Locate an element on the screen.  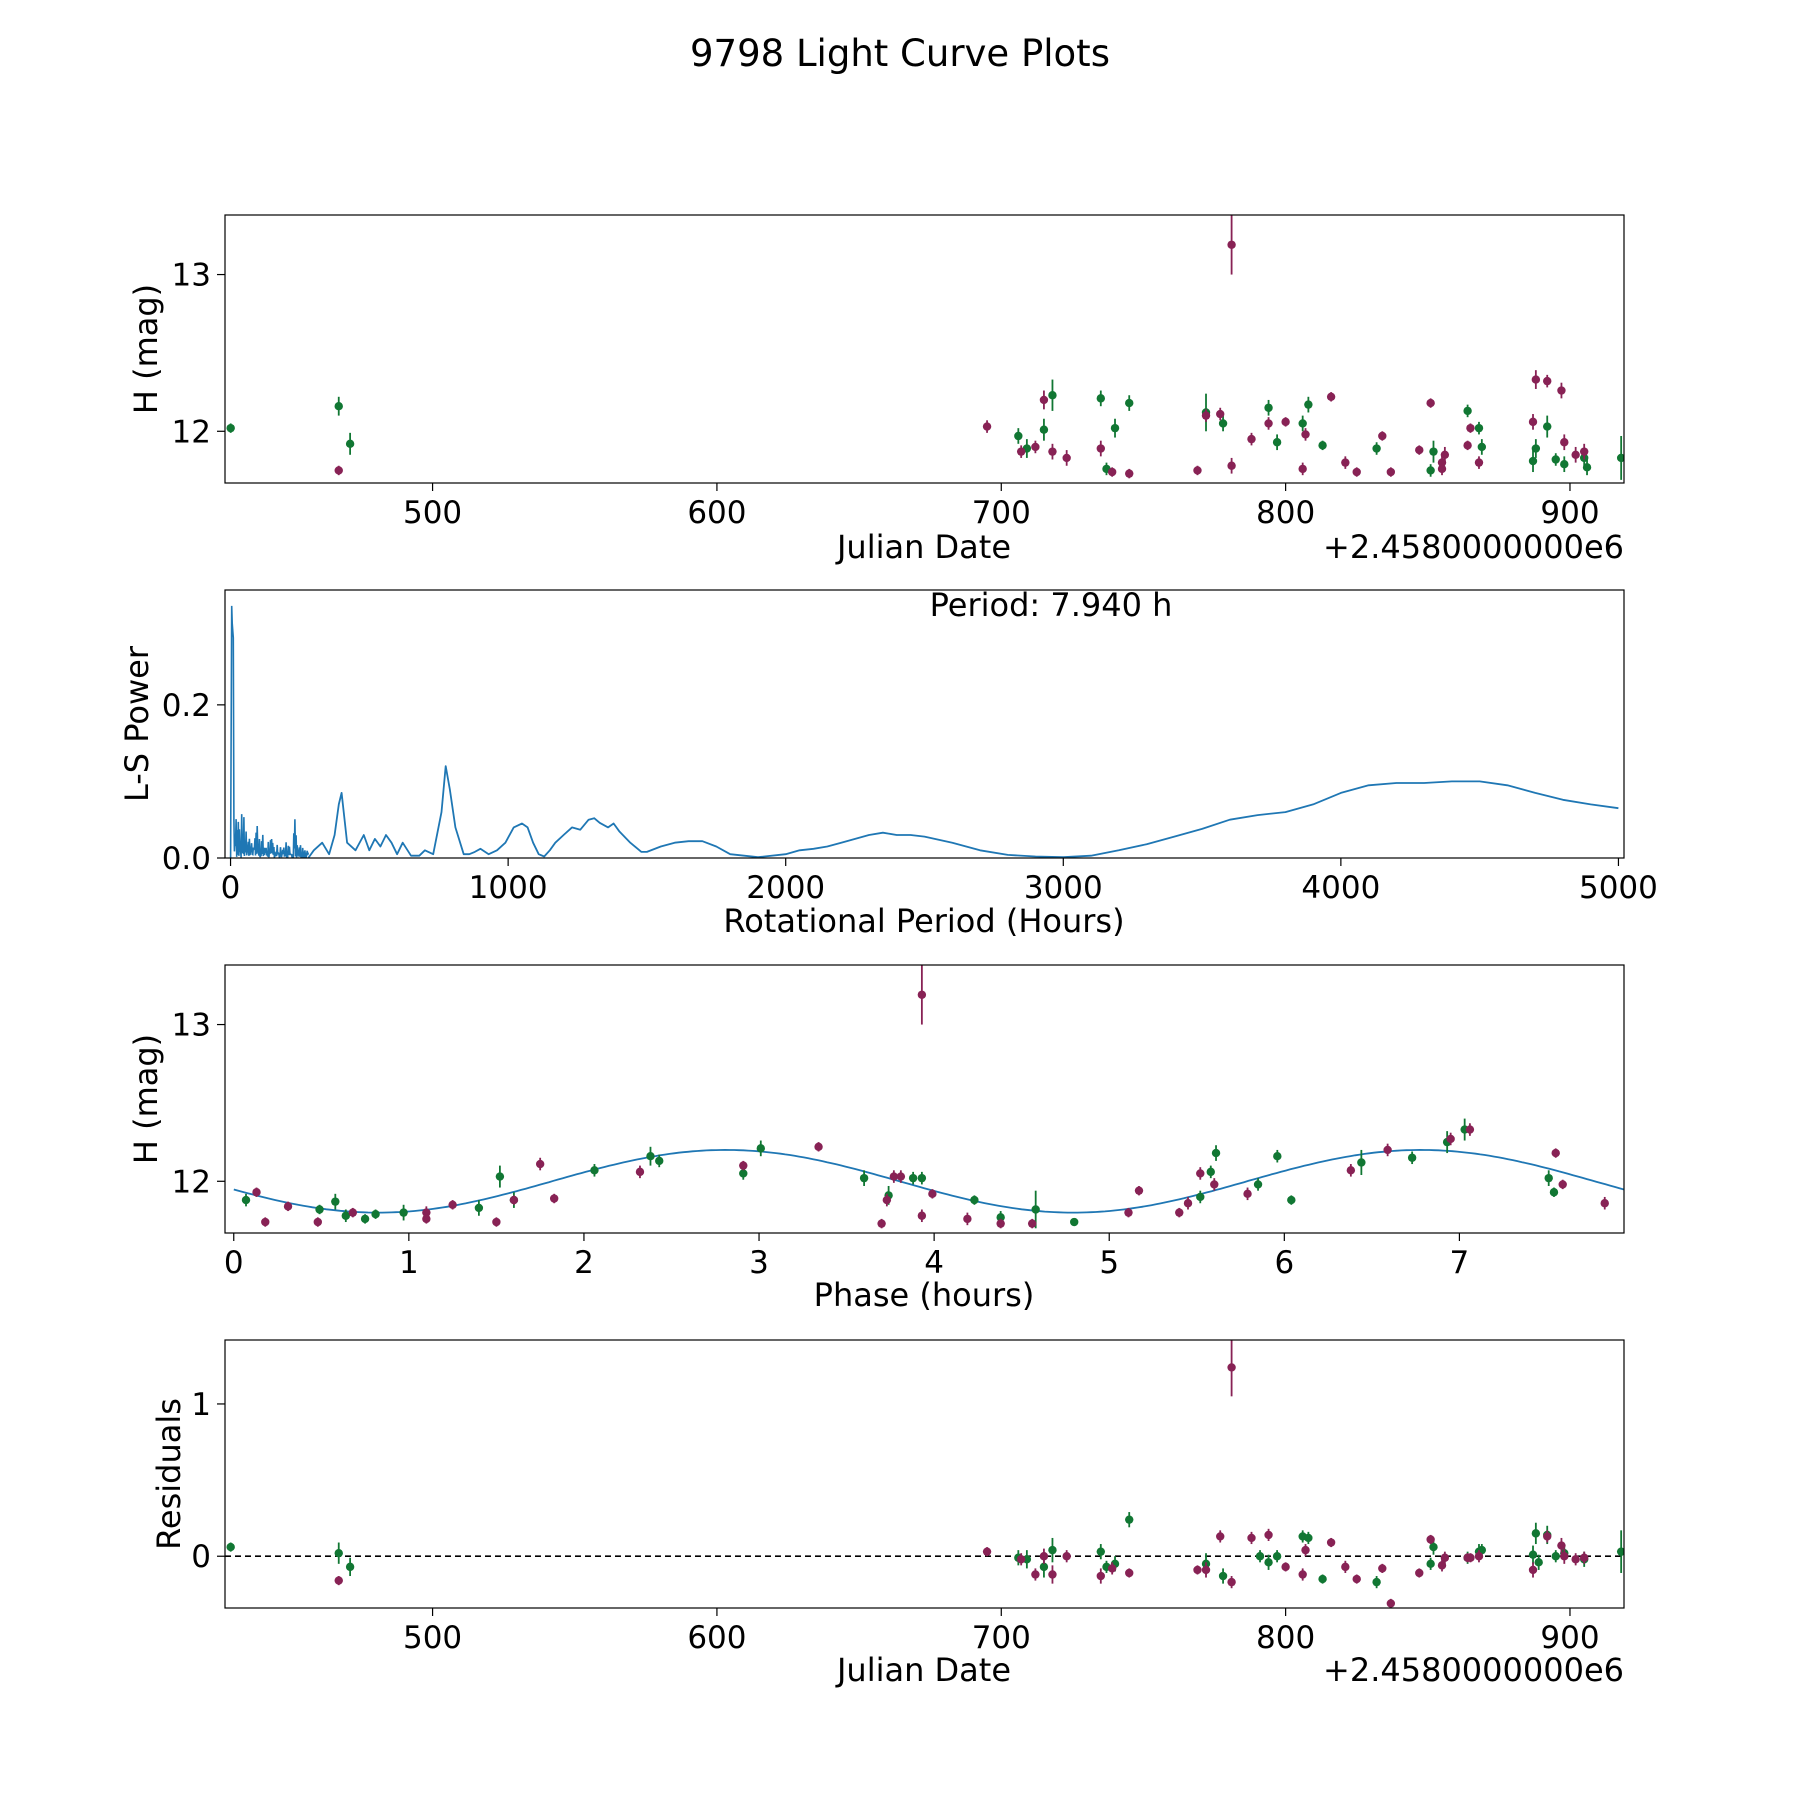
residuals-data-layer is located at coordinates (924, 1474).